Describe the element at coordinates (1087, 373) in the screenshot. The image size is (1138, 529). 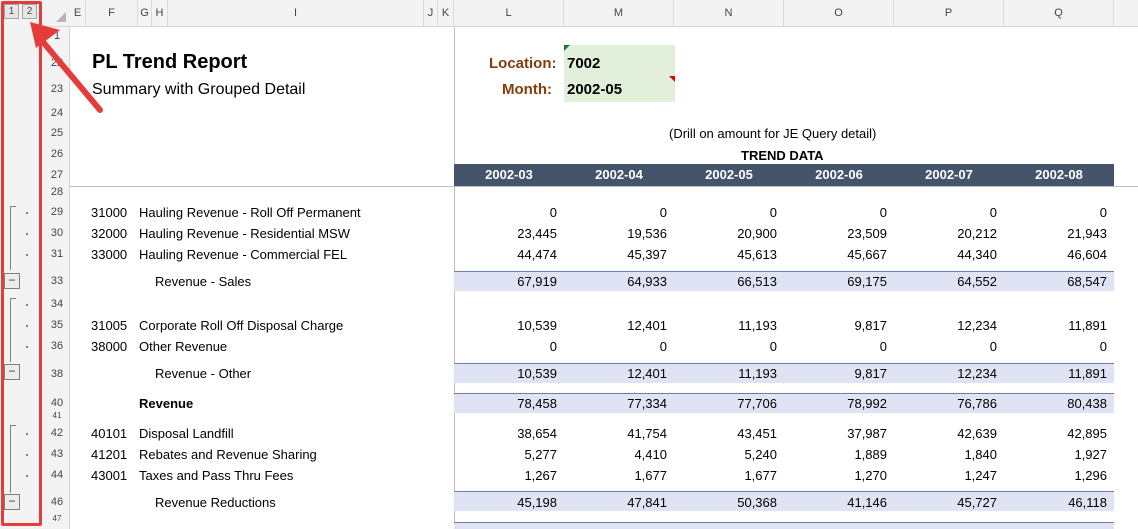
I see `amount-cell: 11,891` at that location.